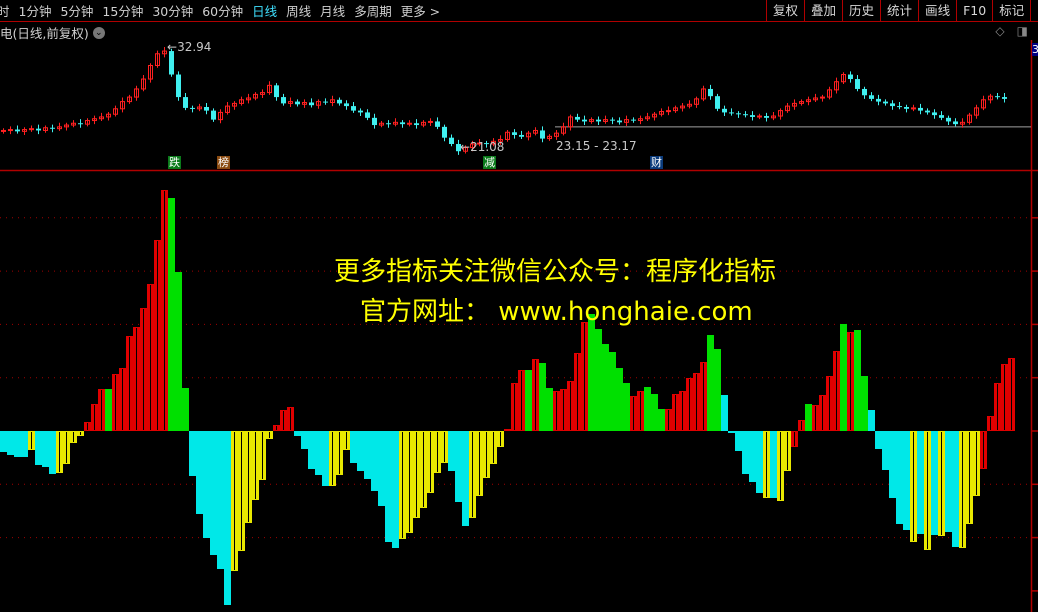 Image resolution: width=1038 pixels, height=612 pixels. What do you see at coordinates (98, 32) in the screenshot?
I see `chevron-down-icon: ⌄` at bounding box center [98, 32].